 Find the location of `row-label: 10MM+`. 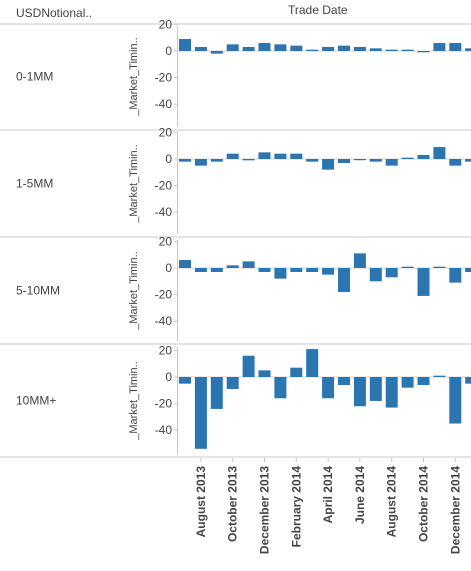

row-label: 10MM+ is located at coordinates (36, 401).